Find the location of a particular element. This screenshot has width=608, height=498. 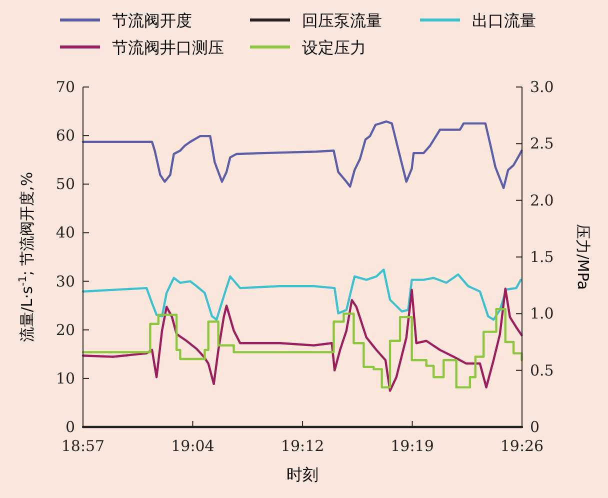

y2-tick-label: 2.5 is located at coordinates (542, 143).